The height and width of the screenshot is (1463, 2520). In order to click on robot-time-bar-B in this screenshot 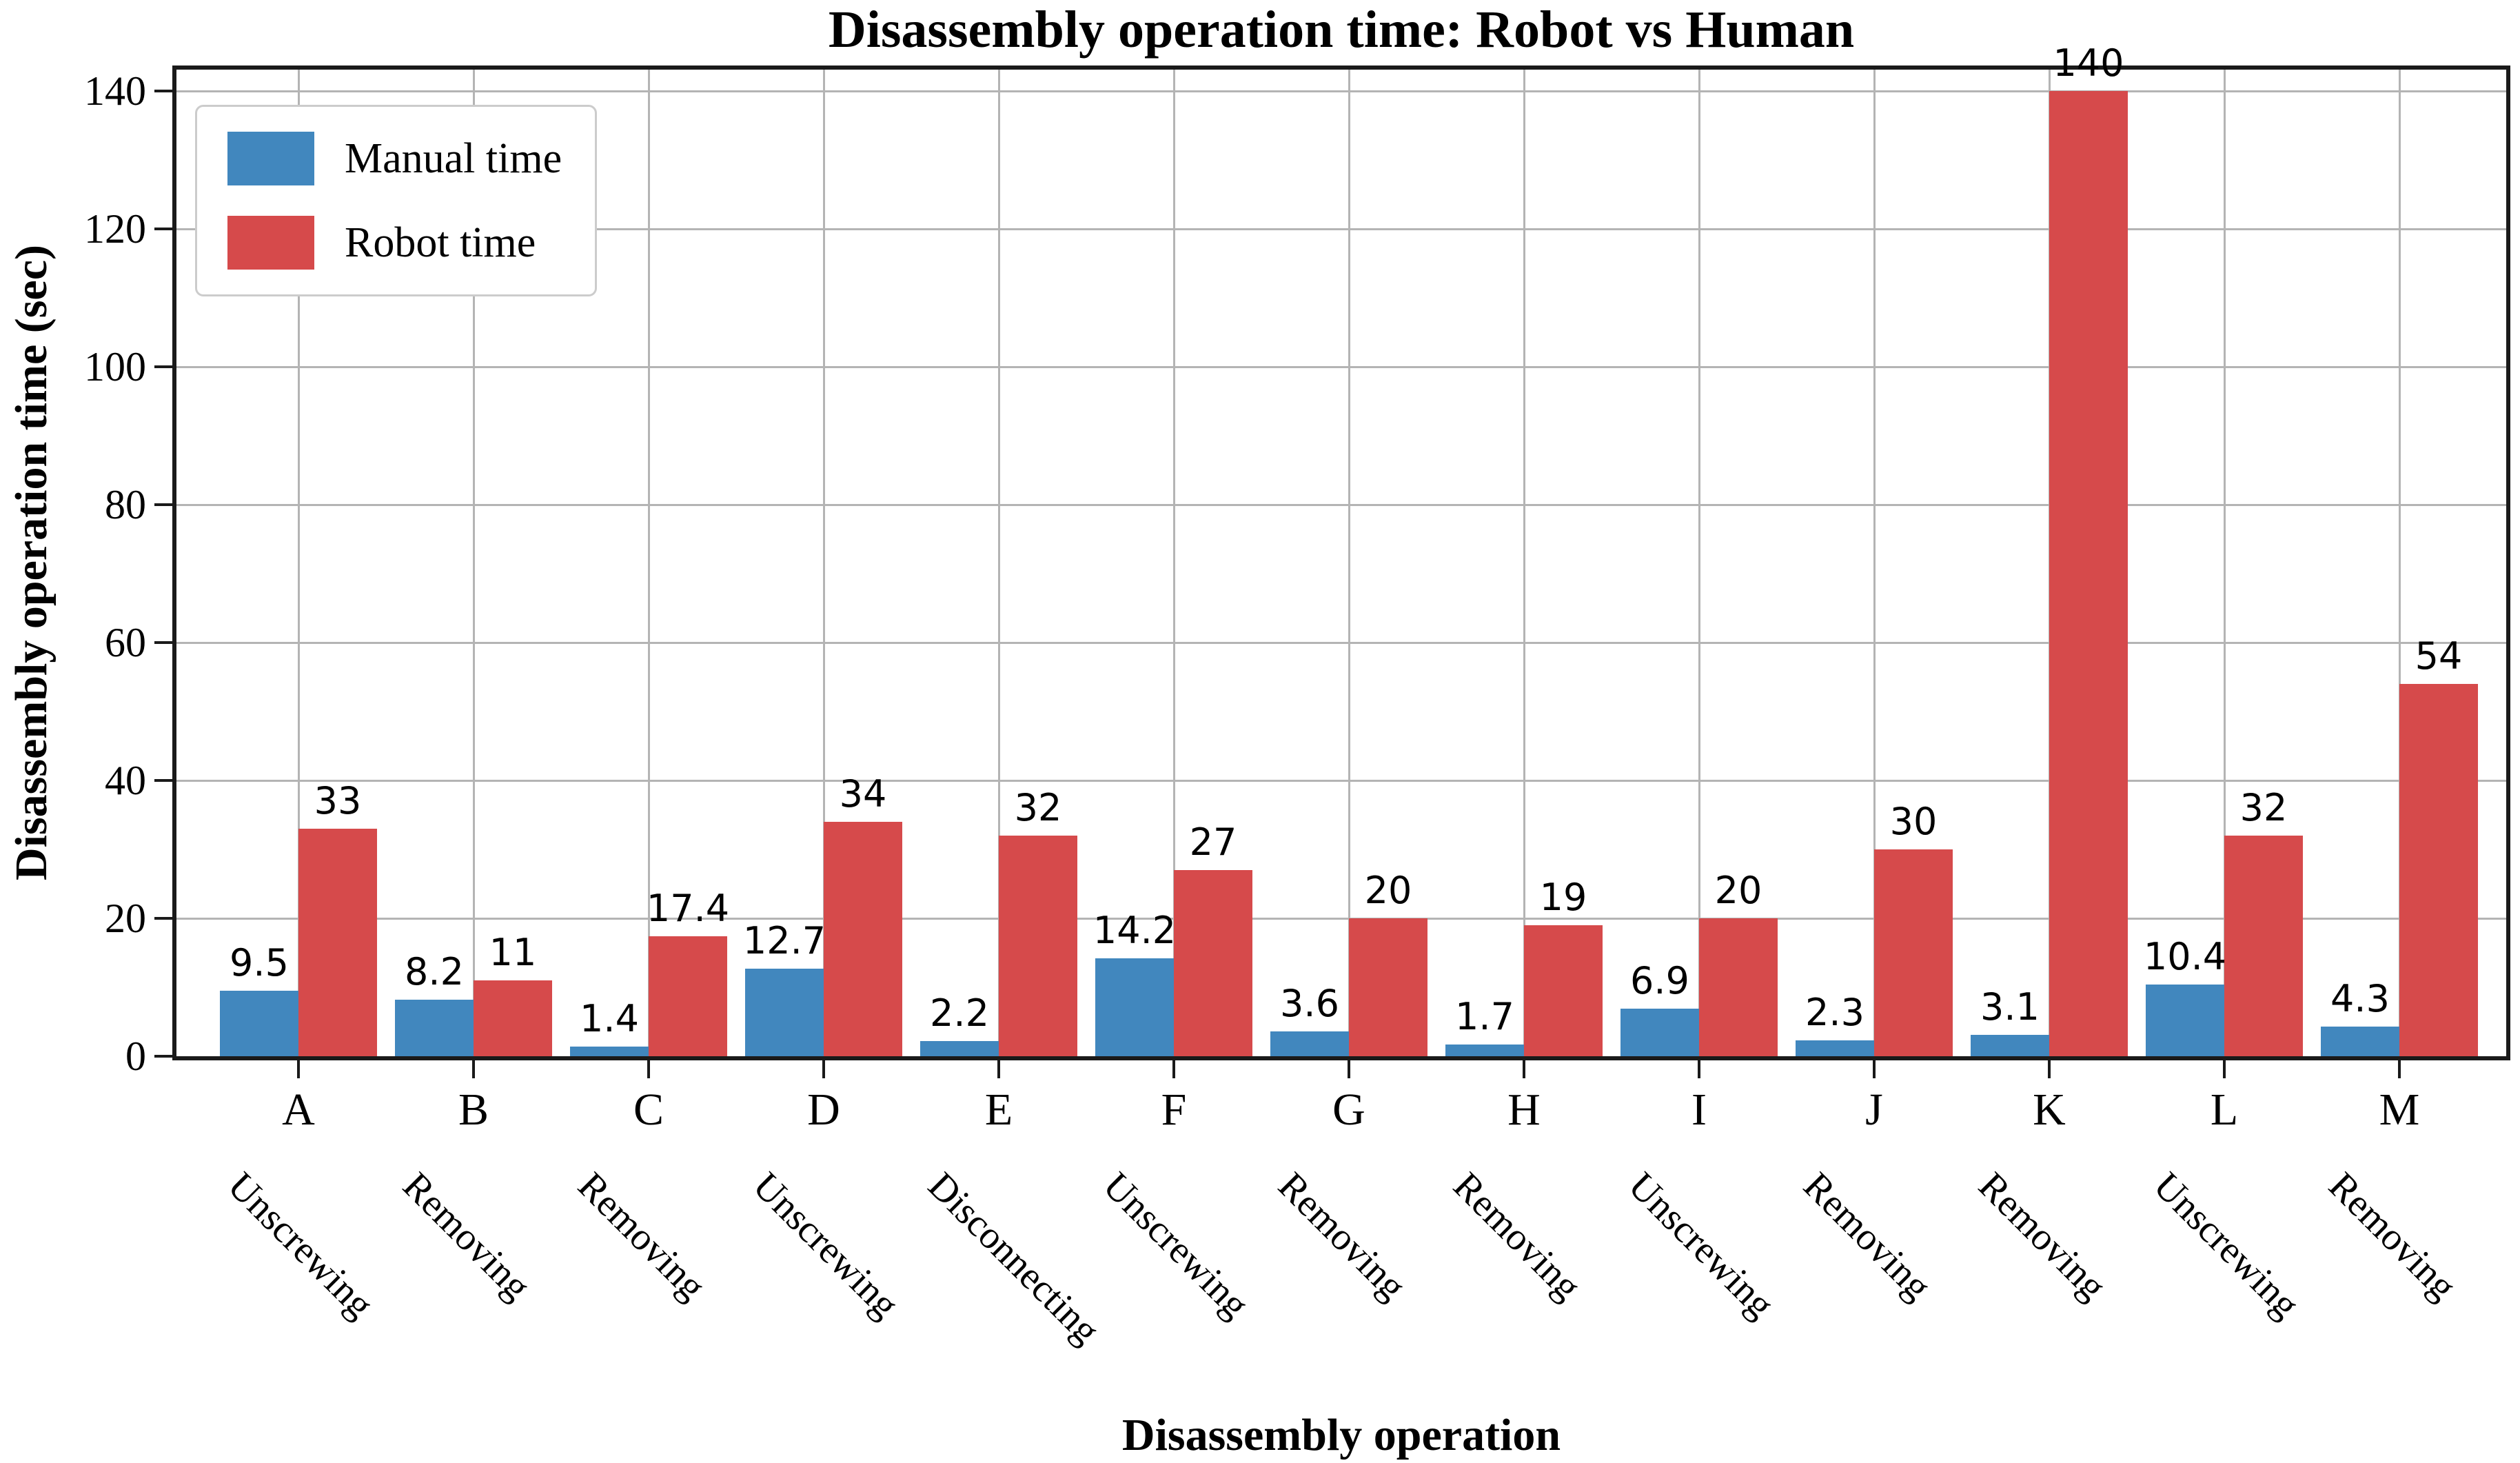, I will do `click(513, 1018)`.